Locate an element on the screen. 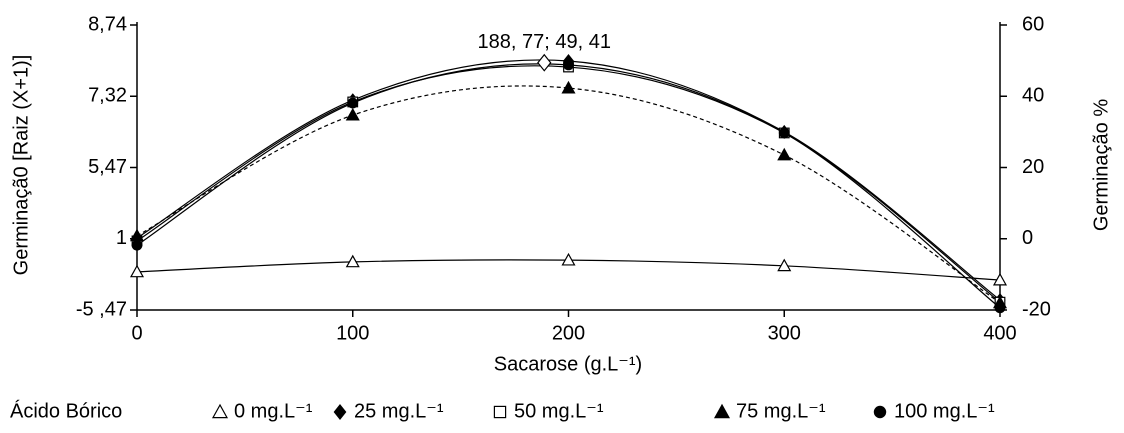 This screenshot has width=1124, height=433. legend-label: 100 mg.L⁻¹ is located at coordinates (944, 411).